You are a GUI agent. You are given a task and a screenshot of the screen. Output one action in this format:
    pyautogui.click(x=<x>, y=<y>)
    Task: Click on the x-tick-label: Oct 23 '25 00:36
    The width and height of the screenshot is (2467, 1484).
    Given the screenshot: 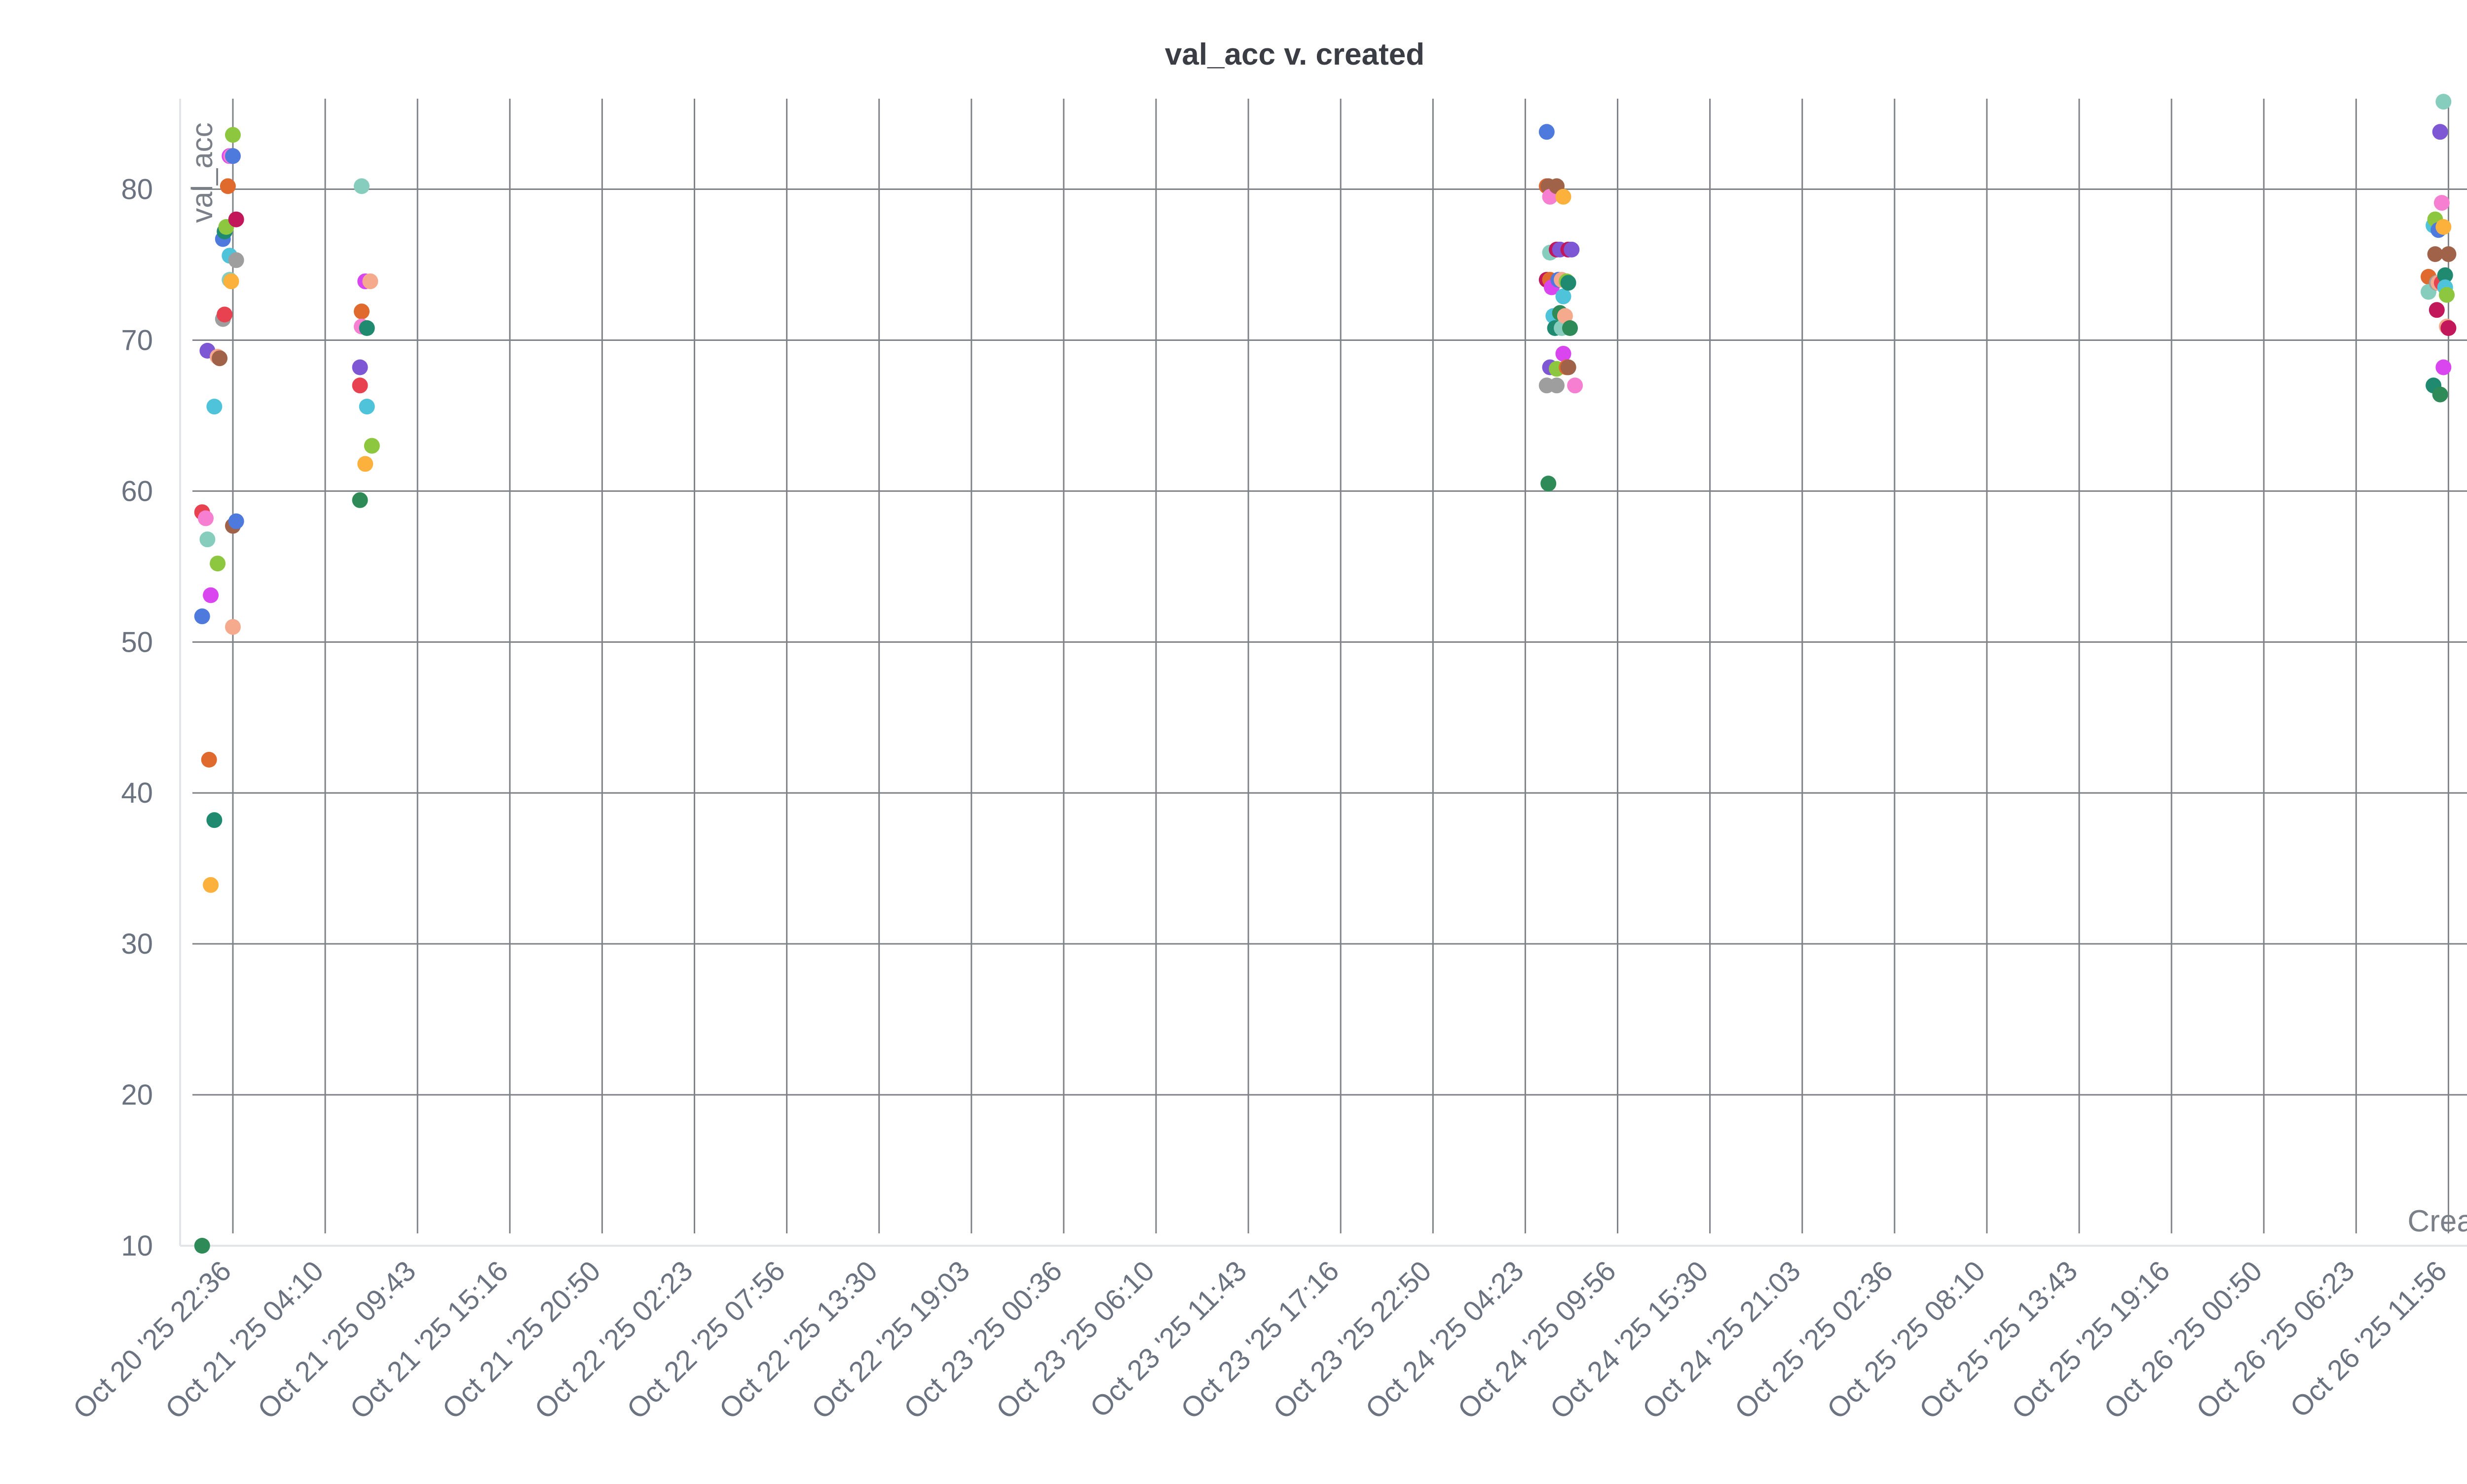 What is the action you would take?
    pyautogui.click(x=982, y=1340)
    